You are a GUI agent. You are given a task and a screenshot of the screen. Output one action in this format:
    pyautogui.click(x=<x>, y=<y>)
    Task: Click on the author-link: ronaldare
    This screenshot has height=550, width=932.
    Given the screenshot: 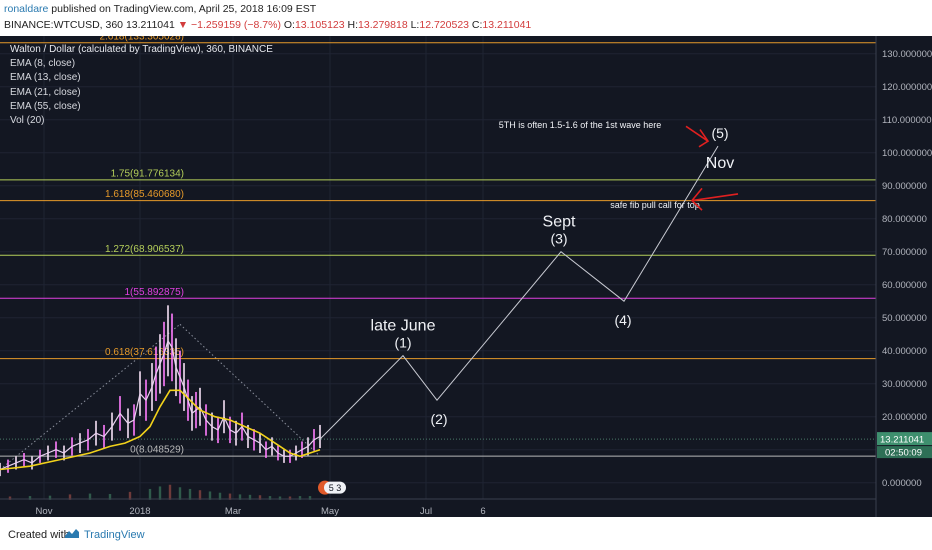 What is the action you would take?
    pyautogui.click(x=26, y=9)
    